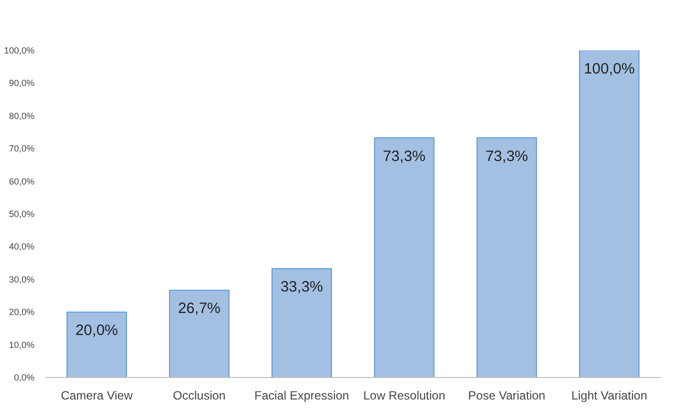 The width and height of the screenshot is (676, 411). I want to click on x-tick-label: Pose Variation, so click(507, 395).